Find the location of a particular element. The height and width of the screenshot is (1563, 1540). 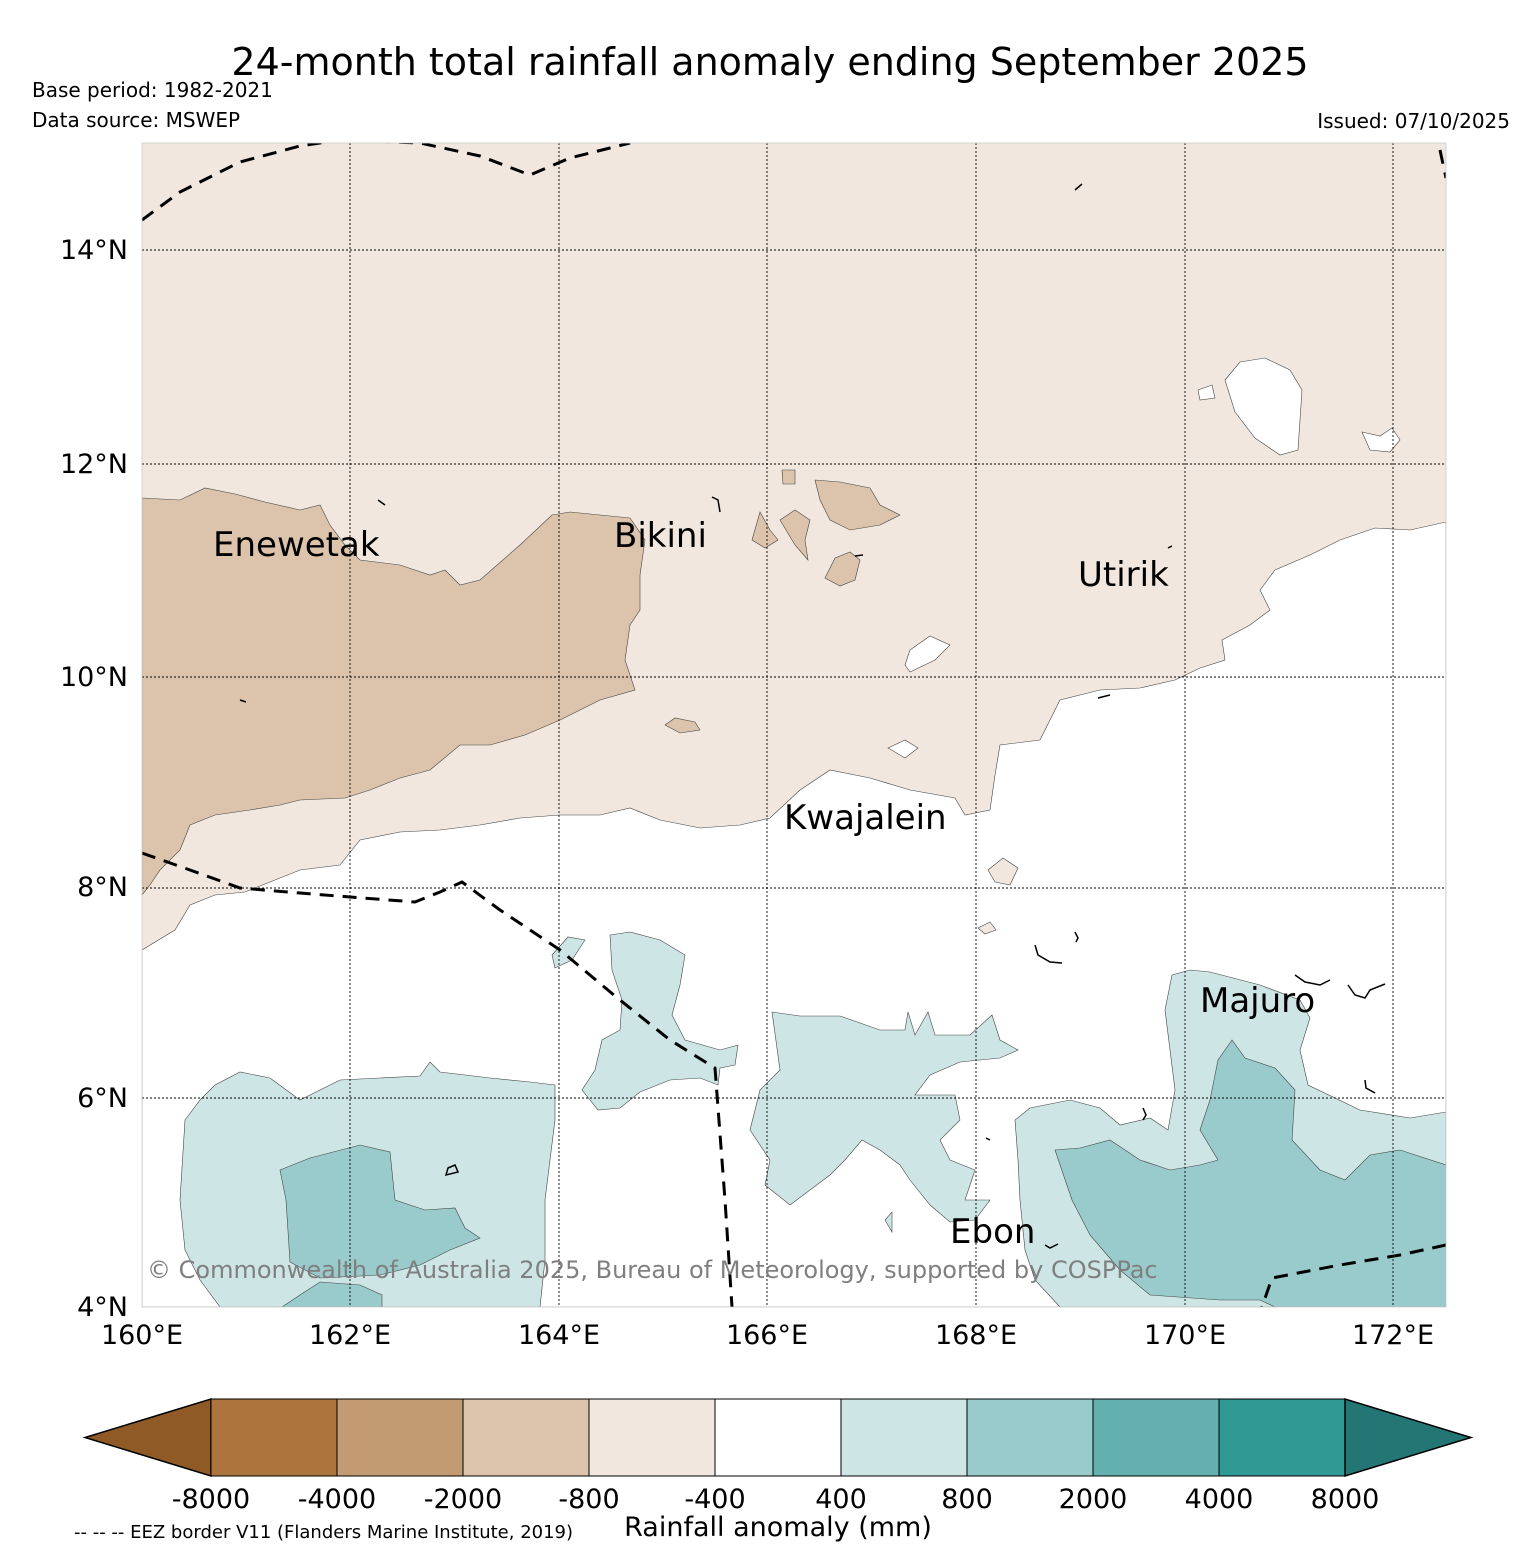

wet-light-patch is located at coordinates (888, 1222).